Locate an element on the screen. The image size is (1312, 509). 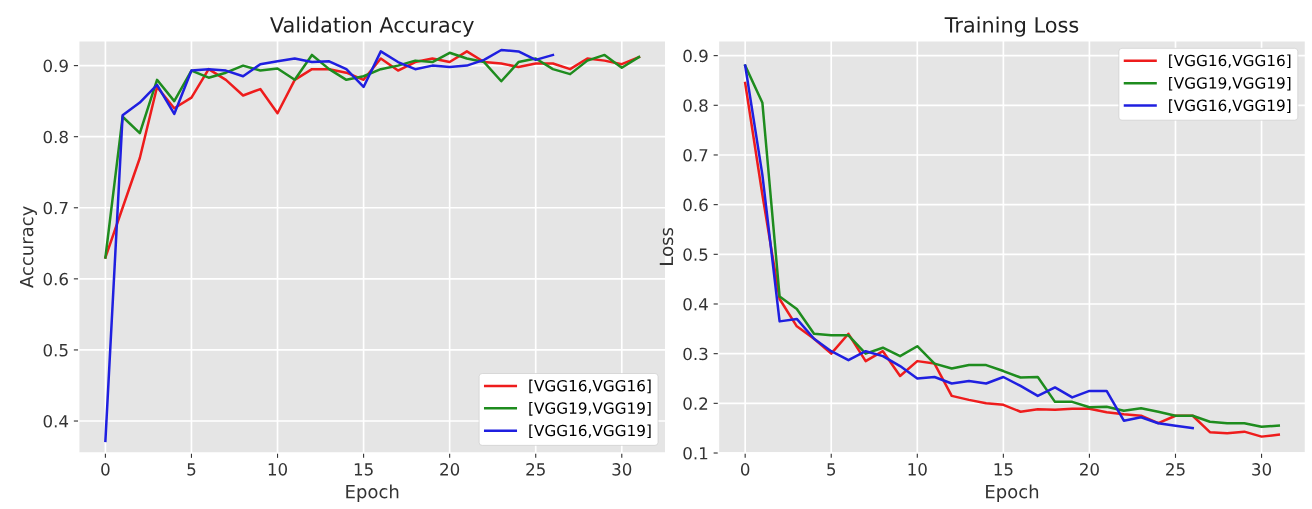
y-axis-title: Accuracy is located at coordinates (28, 247).